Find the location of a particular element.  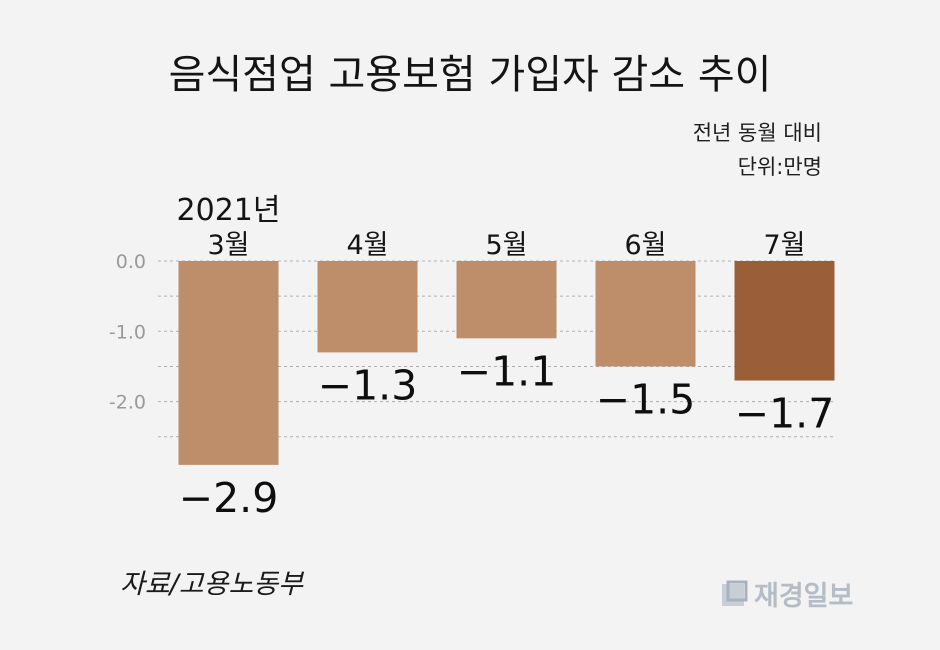

year-label: 2021년 is located at coordinates (229, 210).